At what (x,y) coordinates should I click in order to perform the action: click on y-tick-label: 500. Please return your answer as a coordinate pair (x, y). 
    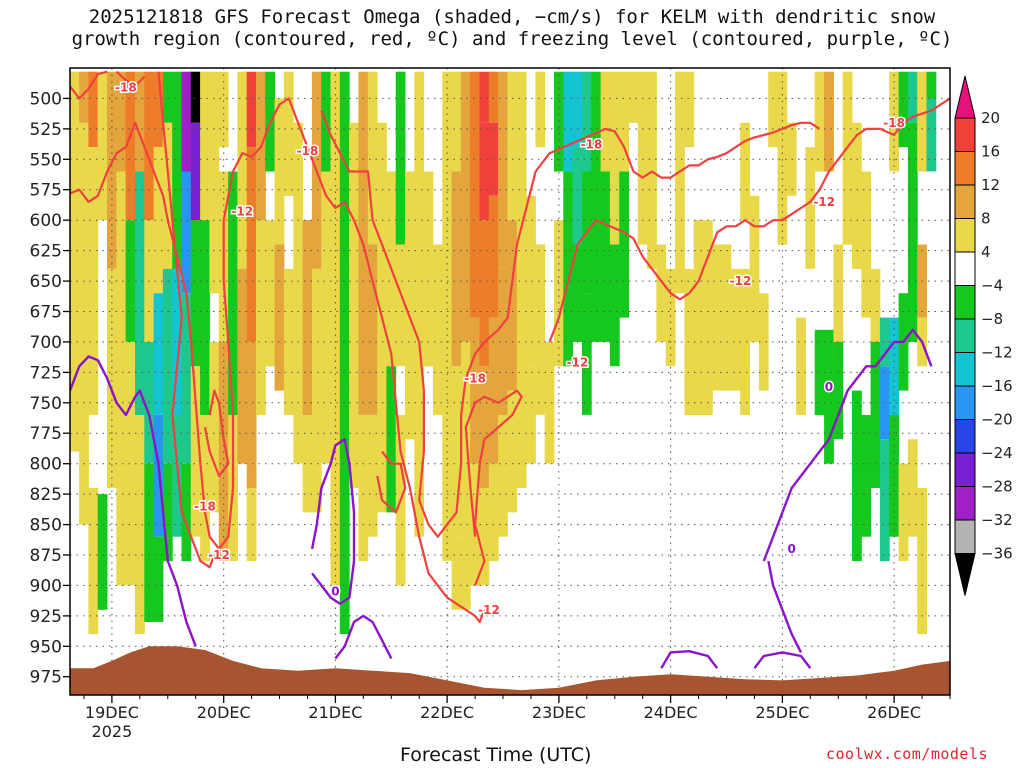
    Looking at the image, I should click on (46, 99).